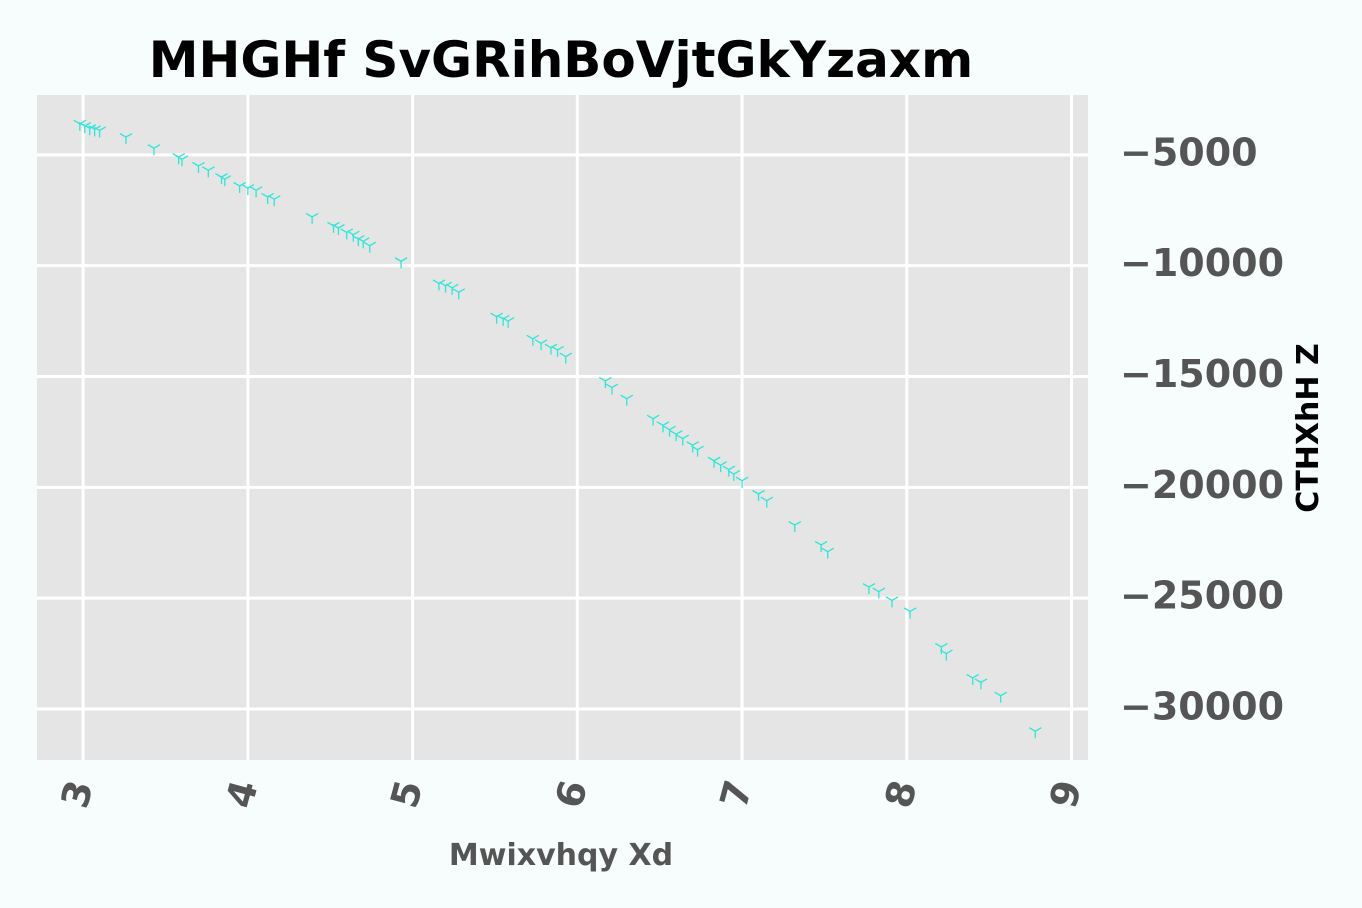 This screenshot has height=908, width=1362. I want to click on x-tick-label: 5, so click(406, 794).